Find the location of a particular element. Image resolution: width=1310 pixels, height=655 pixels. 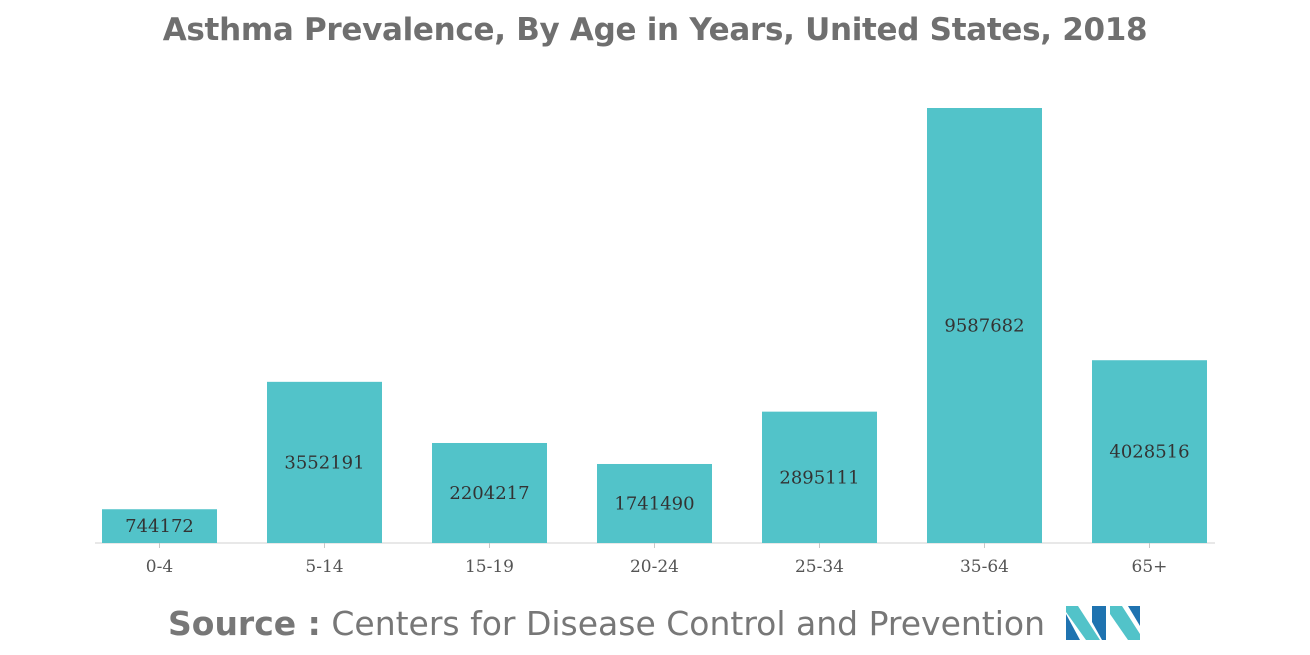

bar-value-label: 9587682 is located at coordinates (984, 326).